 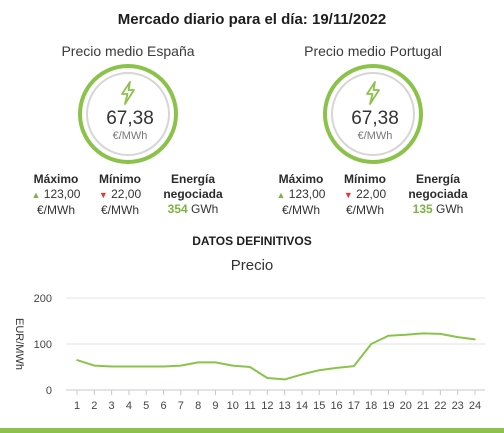 I want to click on price-gauge: 67,38 €/MWh, so click(x=373, y=114).